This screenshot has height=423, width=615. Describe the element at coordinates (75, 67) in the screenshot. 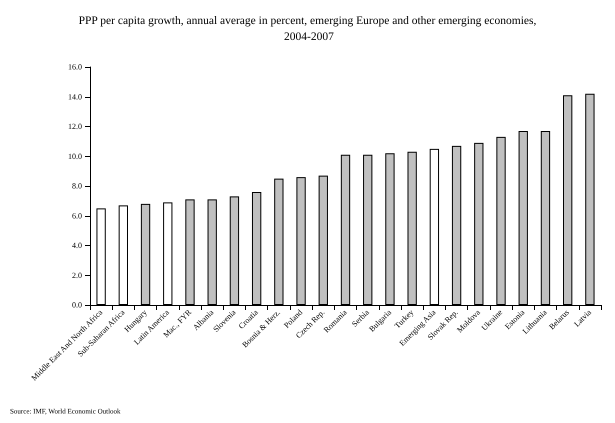

I see `y-tick-label: 16.0` at that location.